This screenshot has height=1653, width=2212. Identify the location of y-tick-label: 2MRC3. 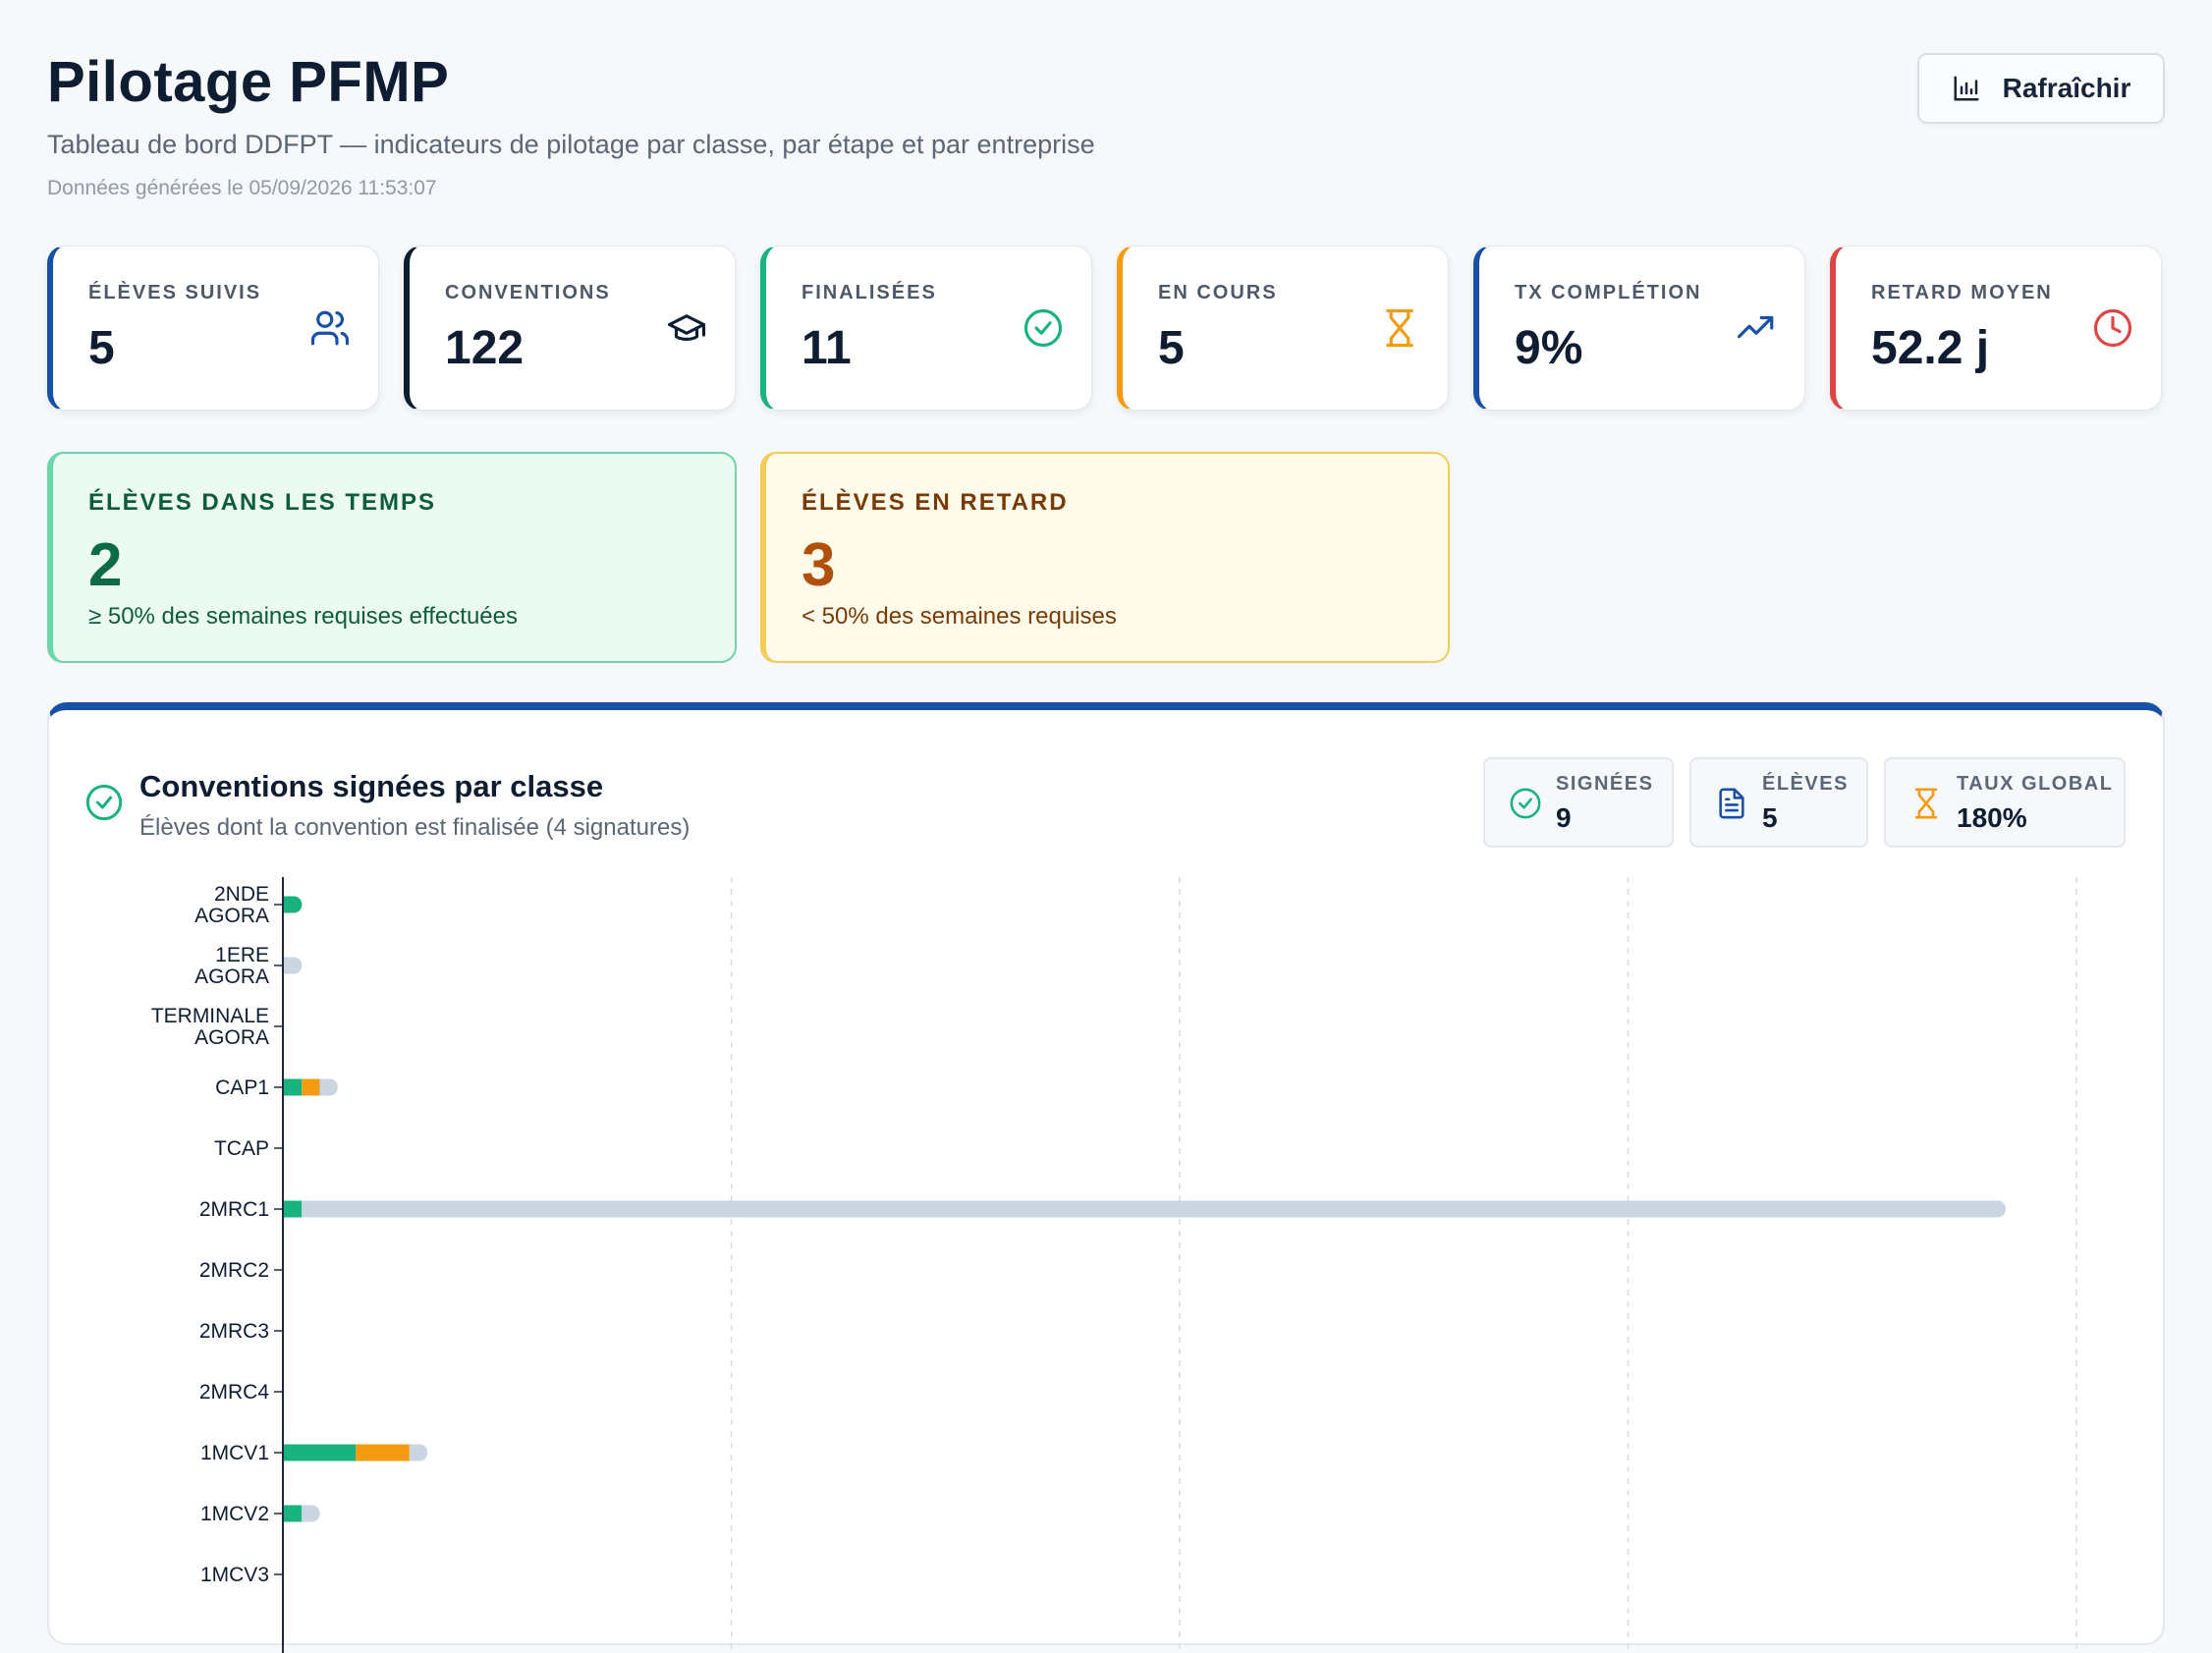
(234, 1332).